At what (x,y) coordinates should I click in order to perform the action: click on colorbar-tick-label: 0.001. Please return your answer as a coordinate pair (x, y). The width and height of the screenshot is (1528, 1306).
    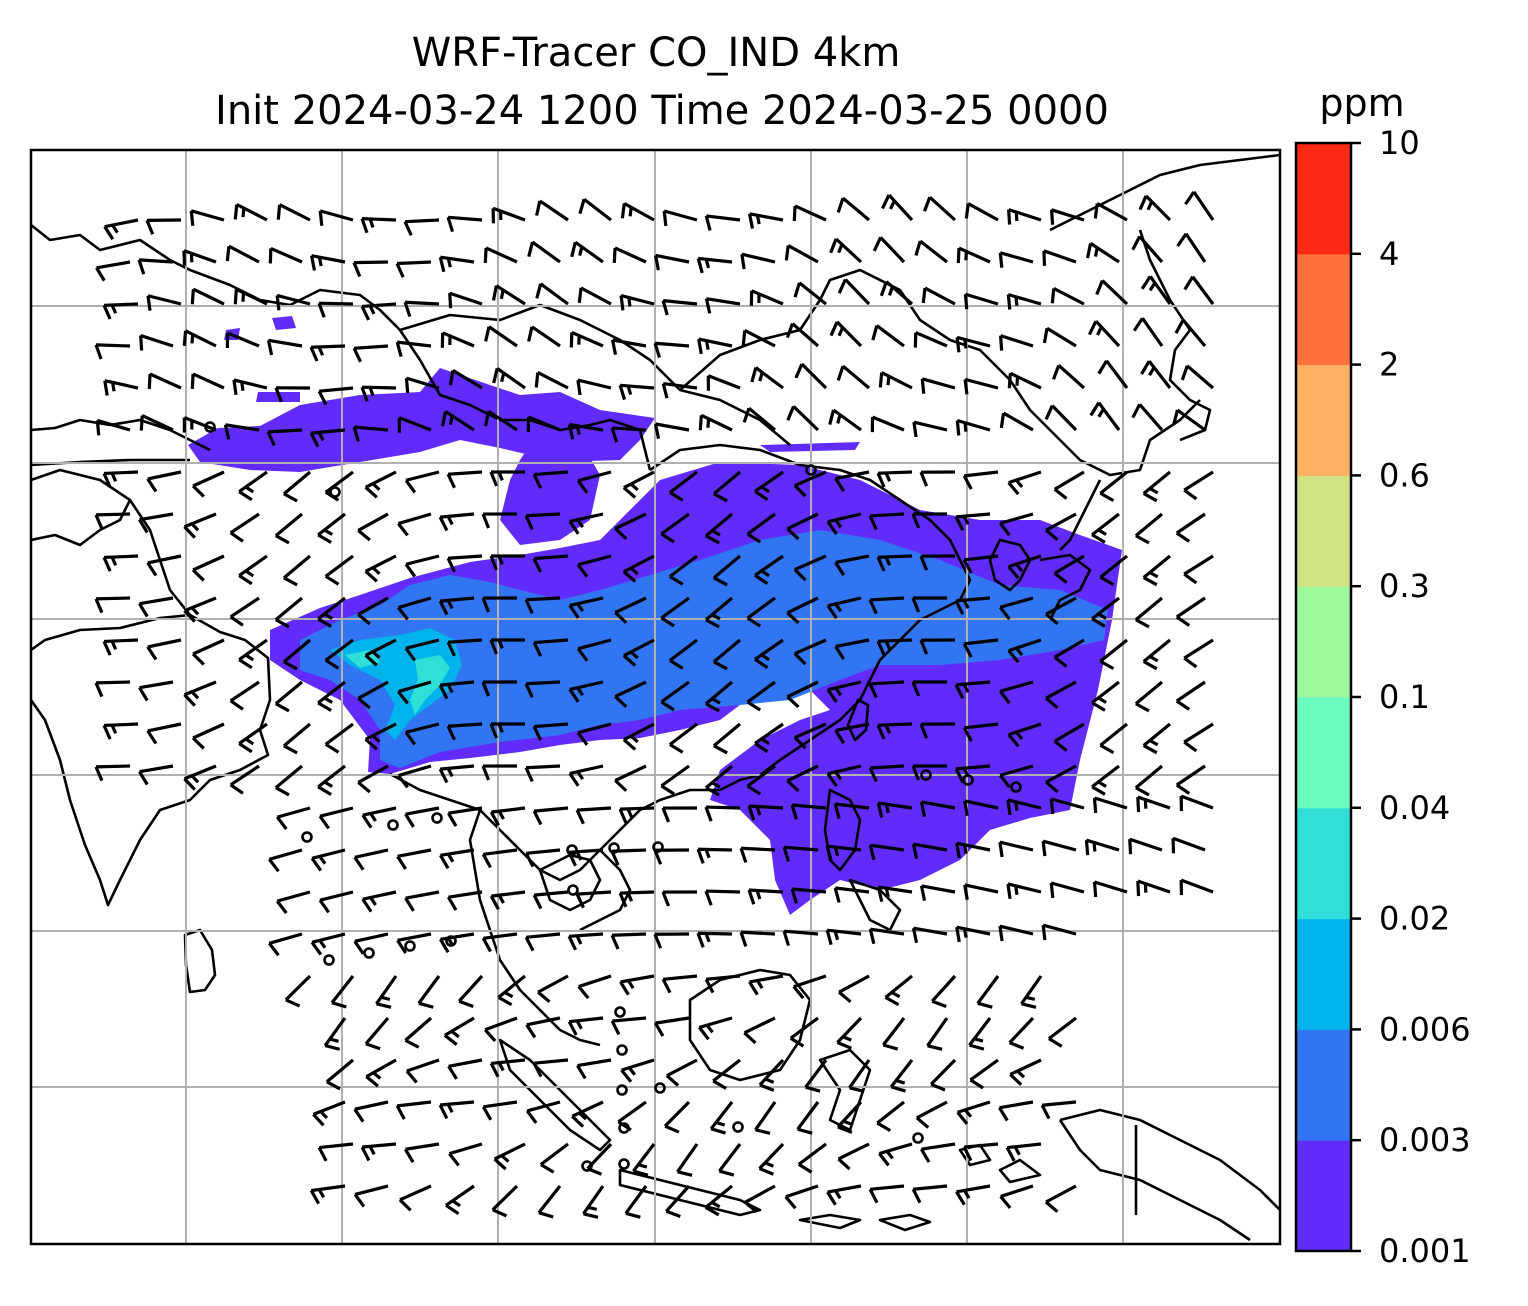
    Looking at the image, I should click on (1425, 1251).